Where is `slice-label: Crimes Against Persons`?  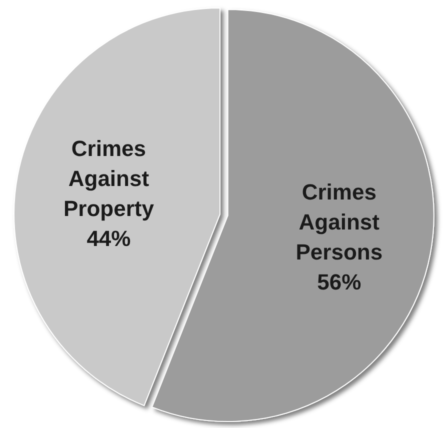 slice-label: Crimes Against Persons is located at coordinates (339, 222).